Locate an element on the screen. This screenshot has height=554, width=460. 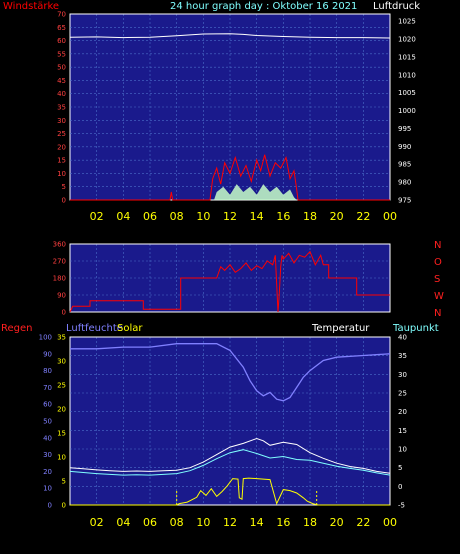
humidity-axis-tick: 30 is located at coordinates (47, 455).